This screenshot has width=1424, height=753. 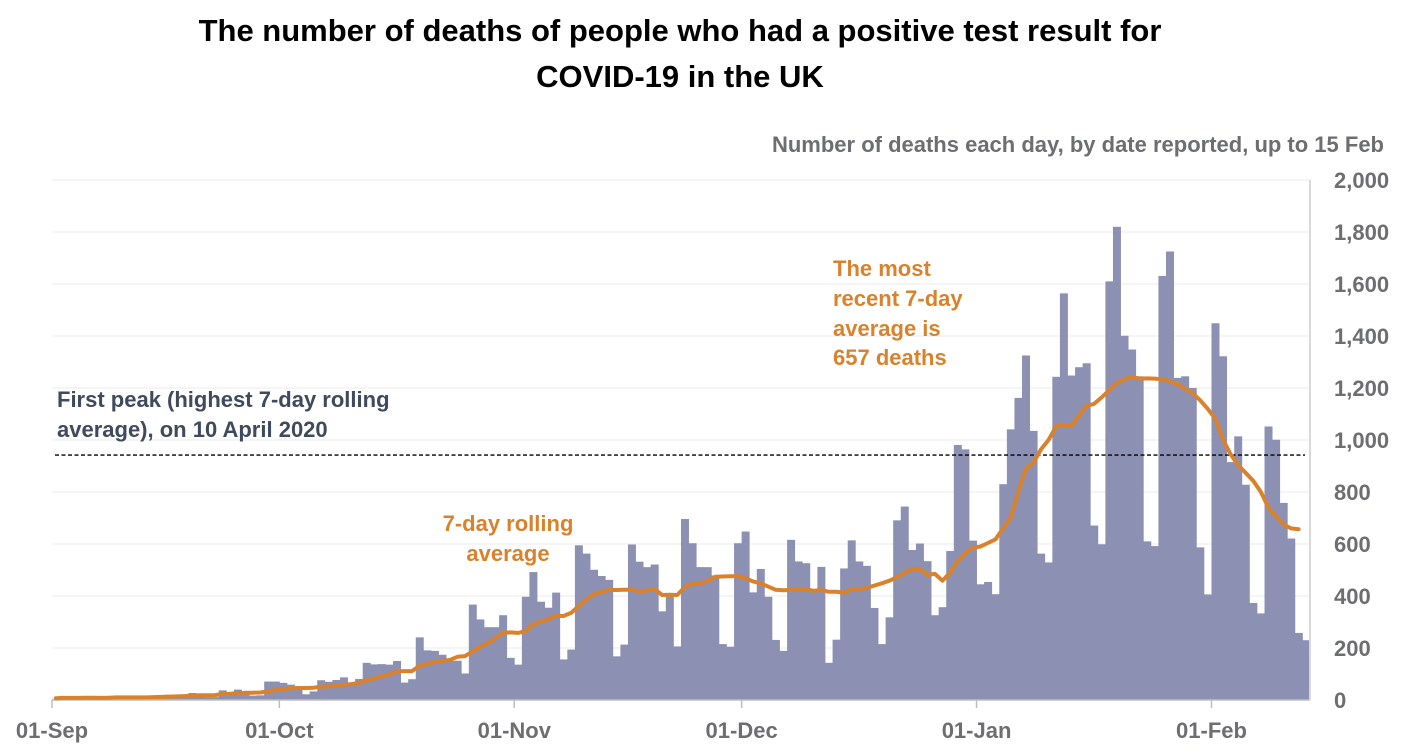 What do you see at coordinates (1361, 232) in the screenshot?
I see `y-tick-label: 1,800` at bounding box center [1361, 232].